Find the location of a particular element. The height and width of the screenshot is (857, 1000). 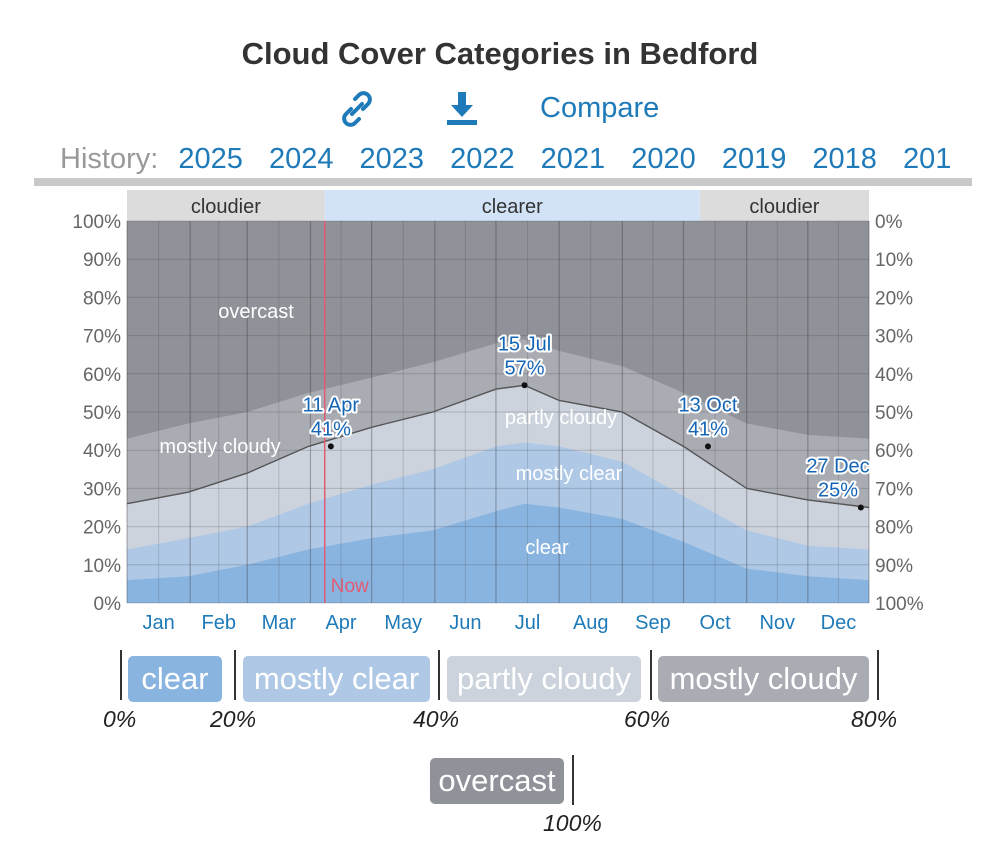

legend-mostly-clear: mostly clear is located at coordinates (336, 679).